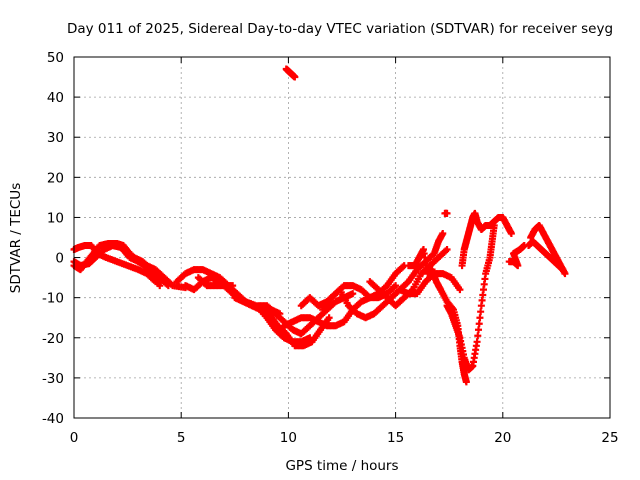  What do you see at coordinates (53, 299) in the screenshot?
I see `y-tick-label: -10` at bounding box center [53, 299].